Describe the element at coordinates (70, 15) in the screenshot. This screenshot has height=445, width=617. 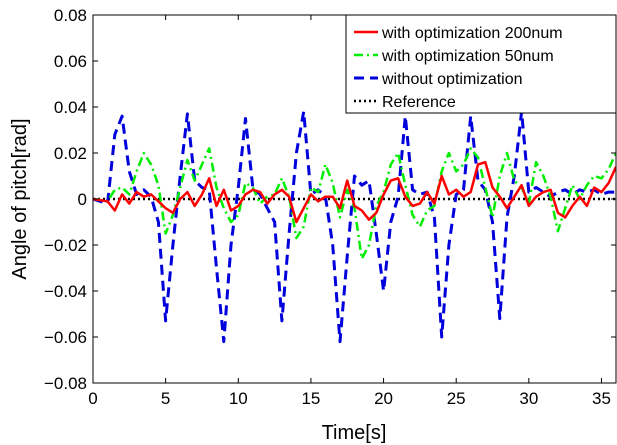
I see `y-tick-label: 0.08` at that location.